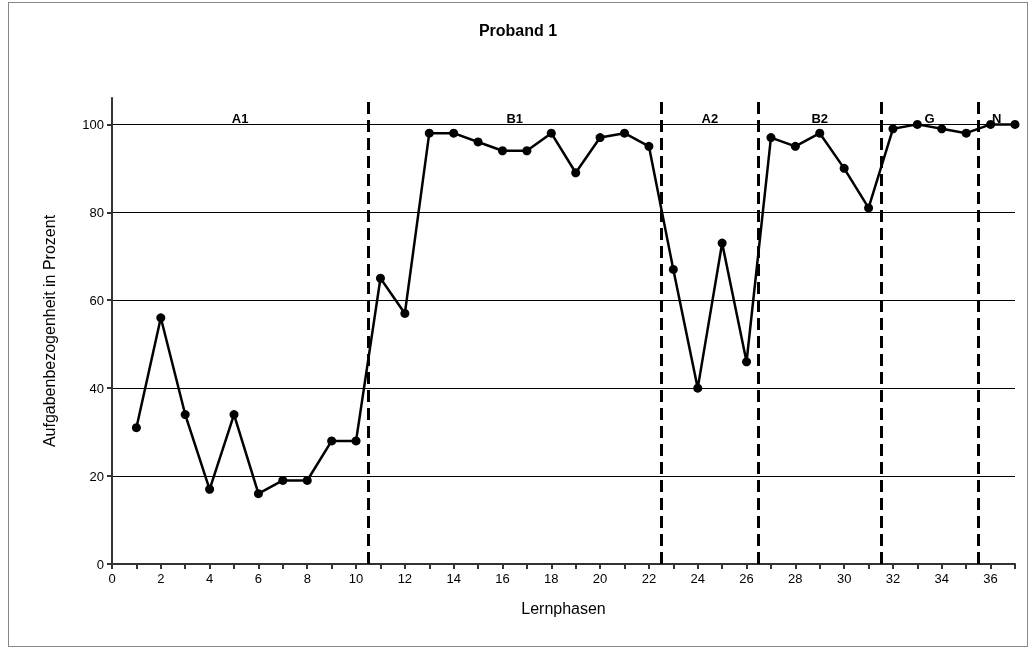 The height and width of the screenshot is (651, 1030). Describe the element at coordinates (697, 578) in the screenshot. I see `x-tick-label: 24` at that location.